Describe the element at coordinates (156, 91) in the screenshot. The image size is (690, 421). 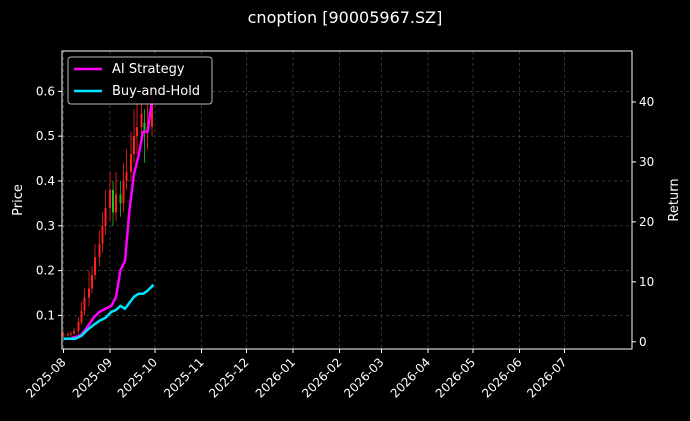
I see `legend-label-bh: Buy-and-Hold` at that location.